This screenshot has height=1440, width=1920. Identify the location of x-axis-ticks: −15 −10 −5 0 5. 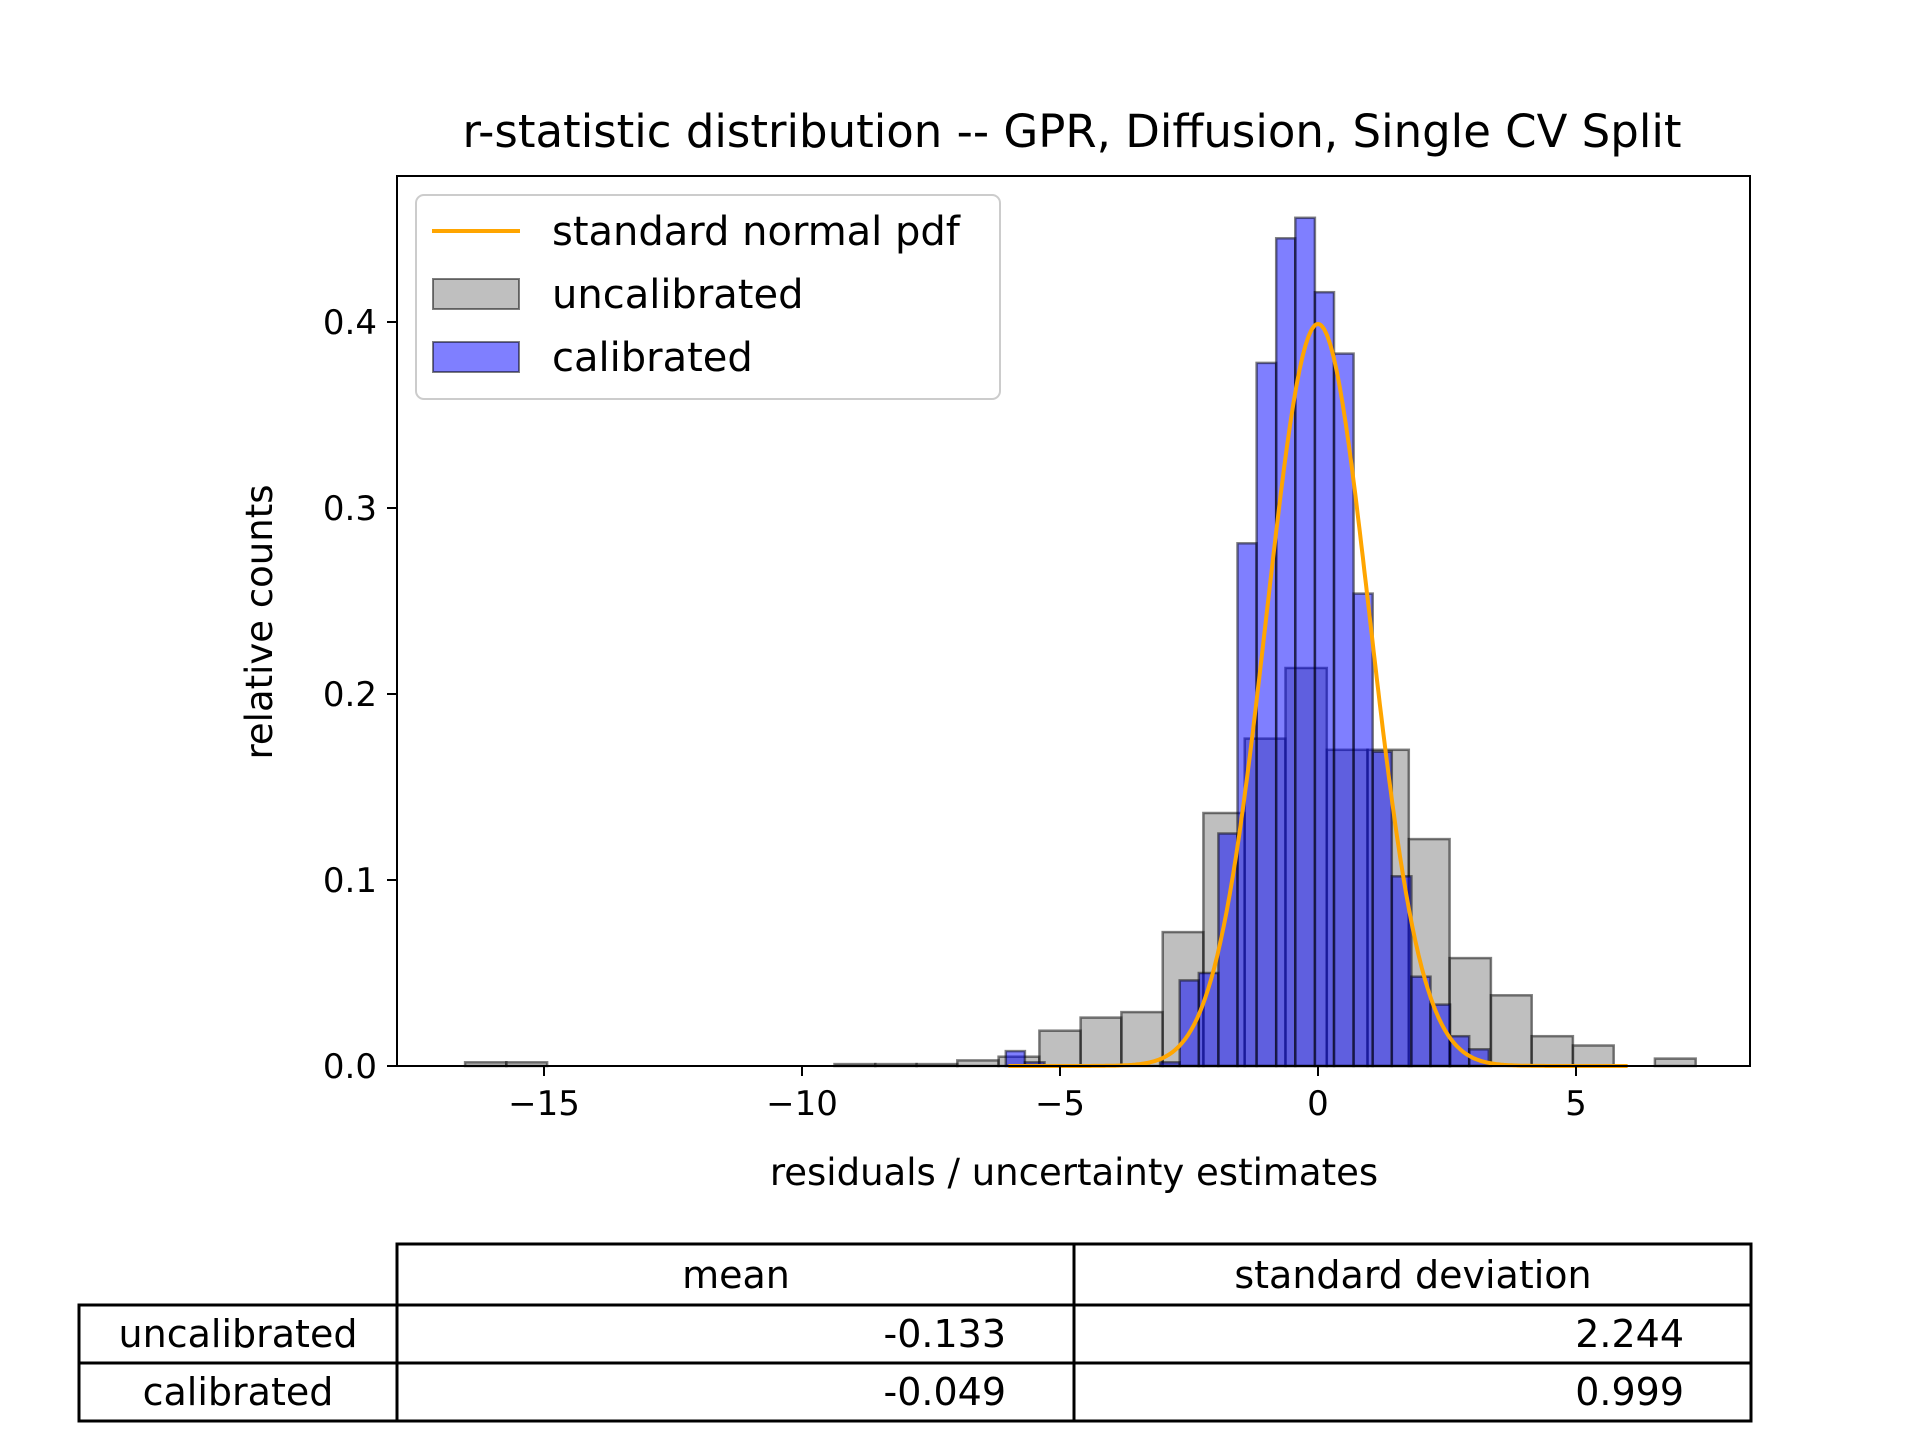
(1047, 1095).